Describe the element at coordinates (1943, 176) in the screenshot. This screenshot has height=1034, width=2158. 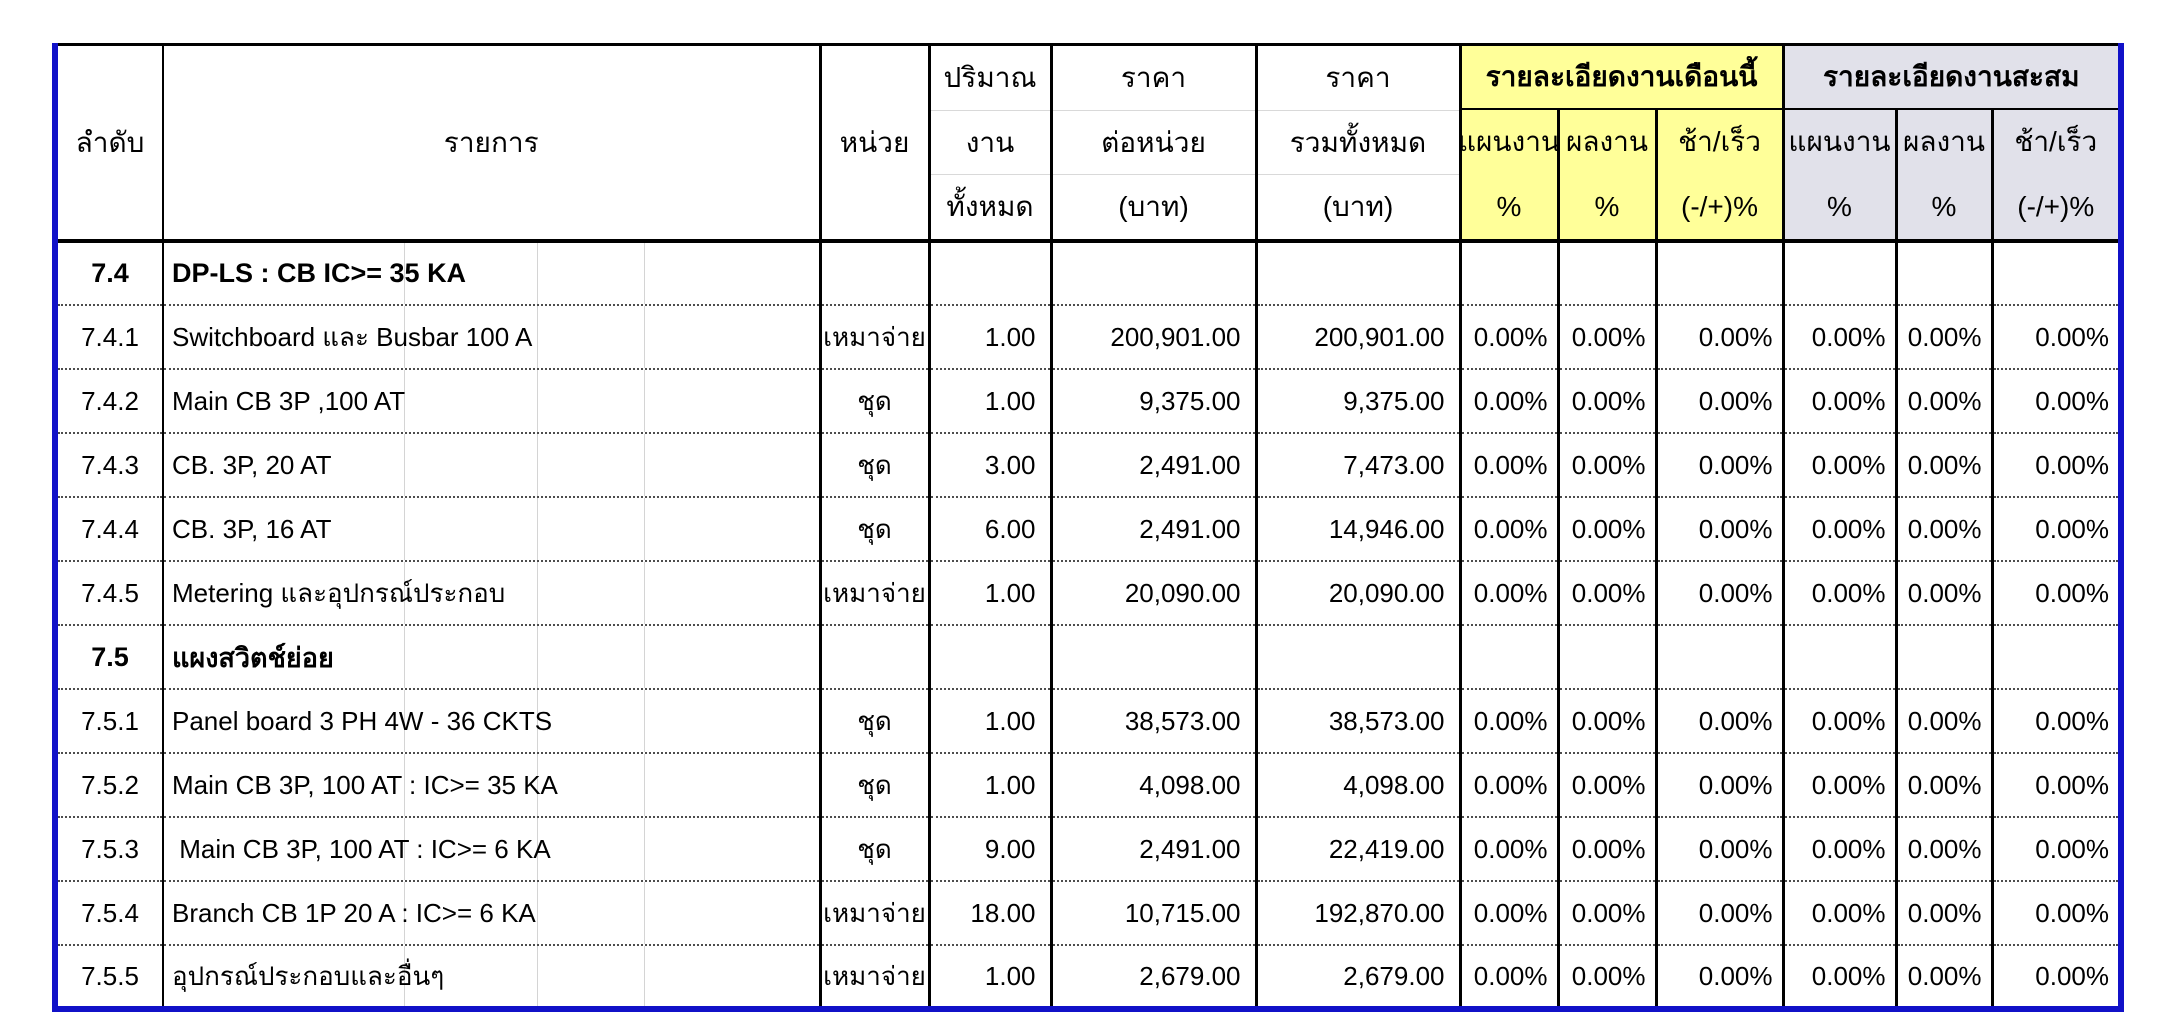
I see `subcol-cum-actual: ผลงาน %` at that location.